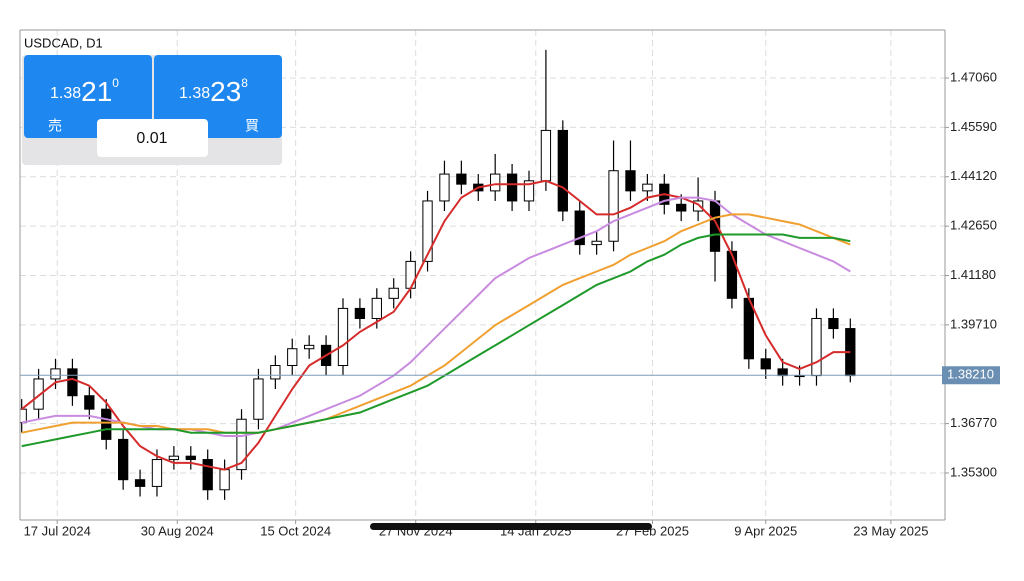 The width and height of the screenshot is (1024, 581). What do you see at coordinates (973, 323) in the screenshot?
I see `y-tick-label: 1.39710` at bounding box center [973, 323].